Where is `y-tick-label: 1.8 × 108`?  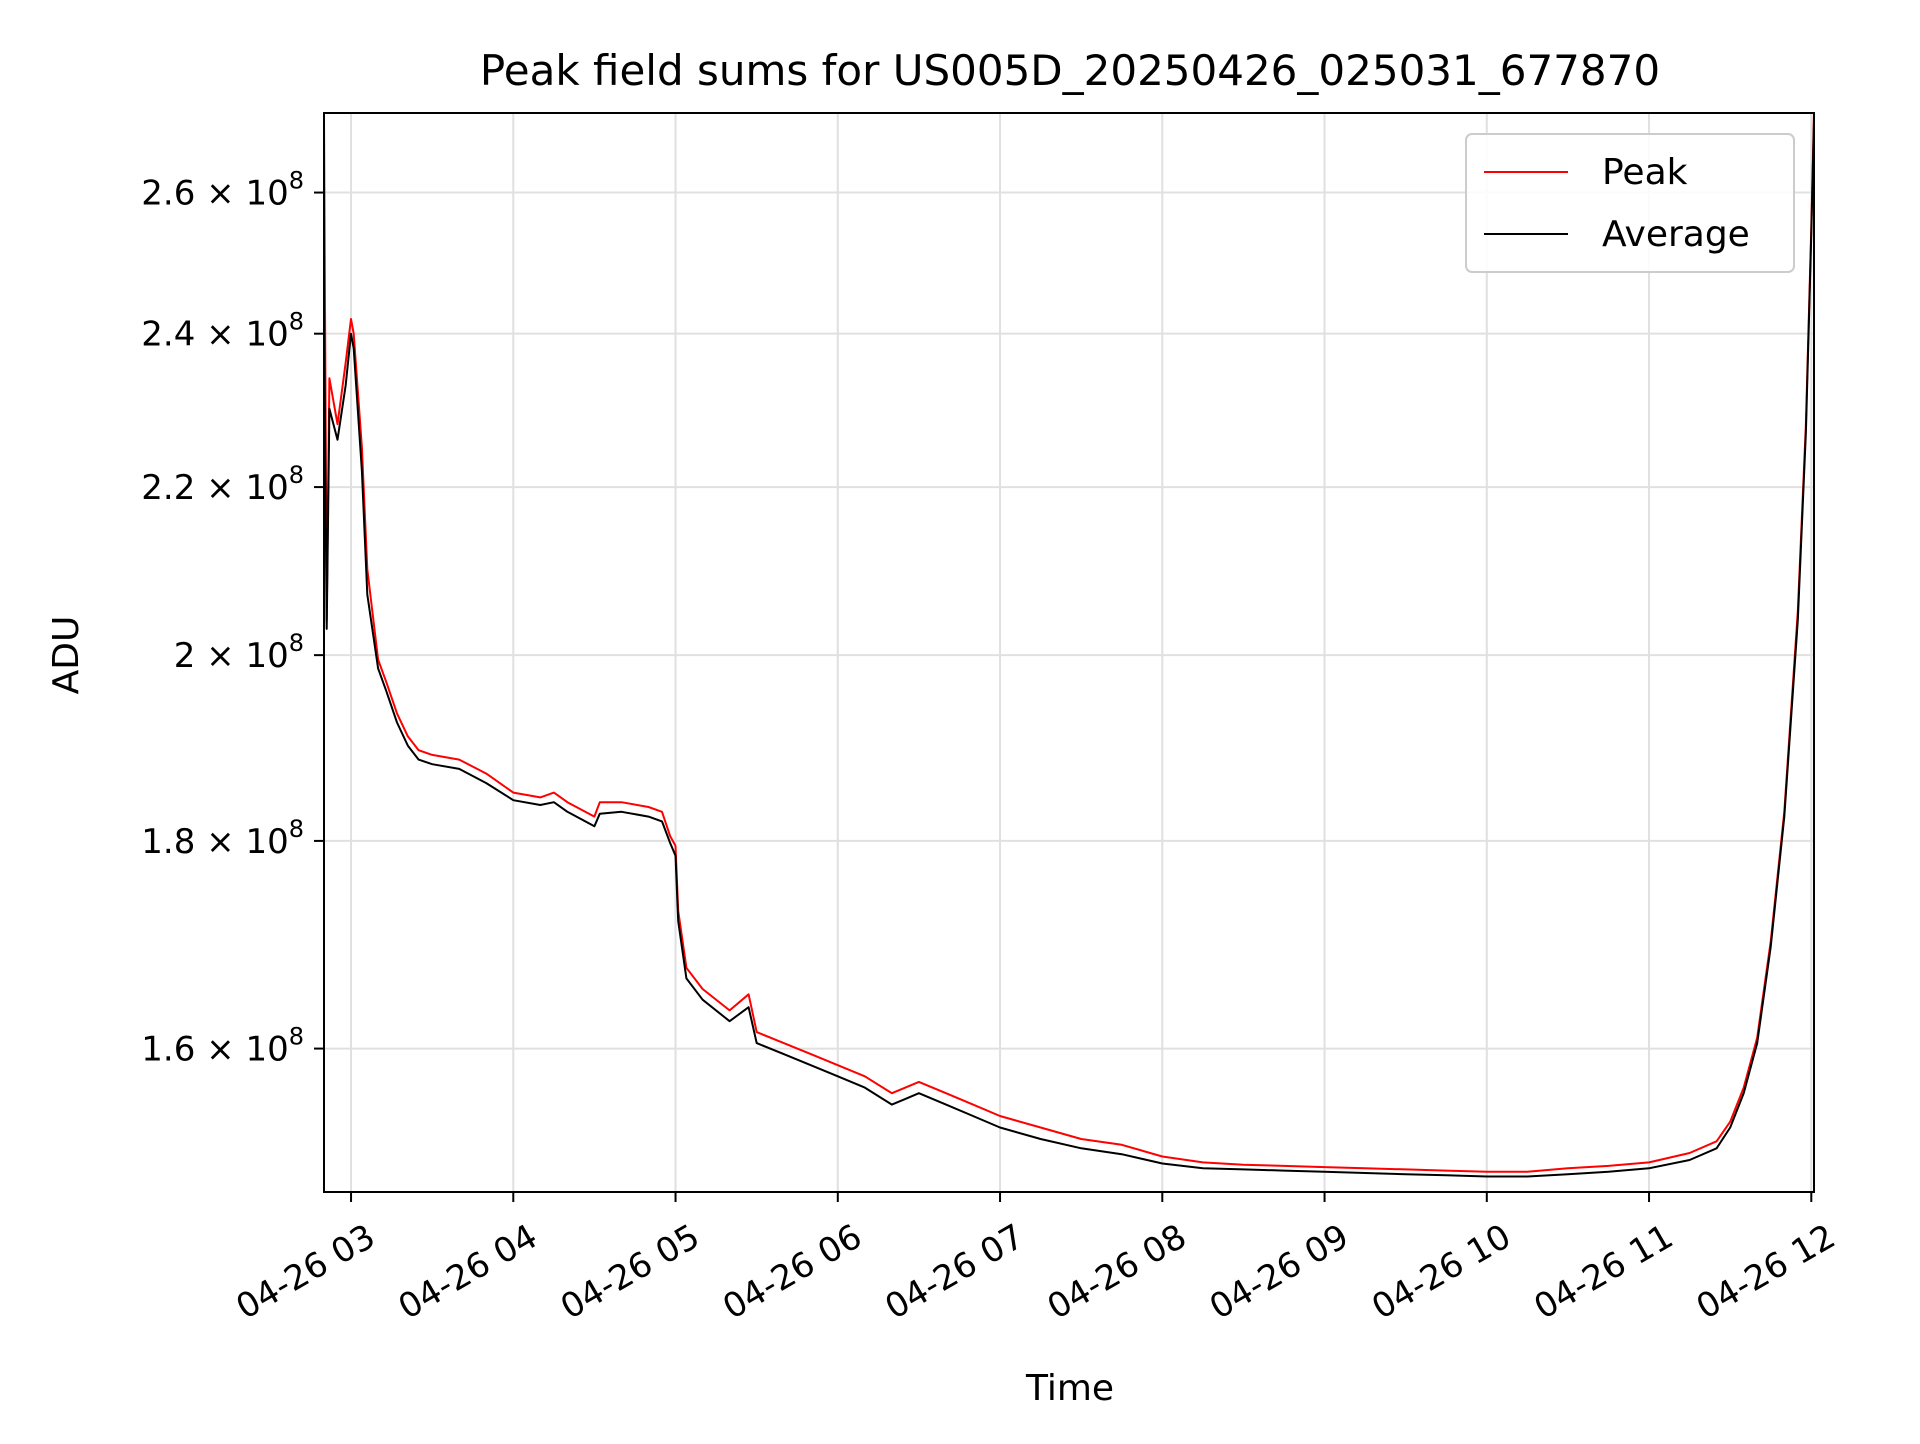 y-tick-label: 1.8 × 108 is located at coordinates (222, 838).